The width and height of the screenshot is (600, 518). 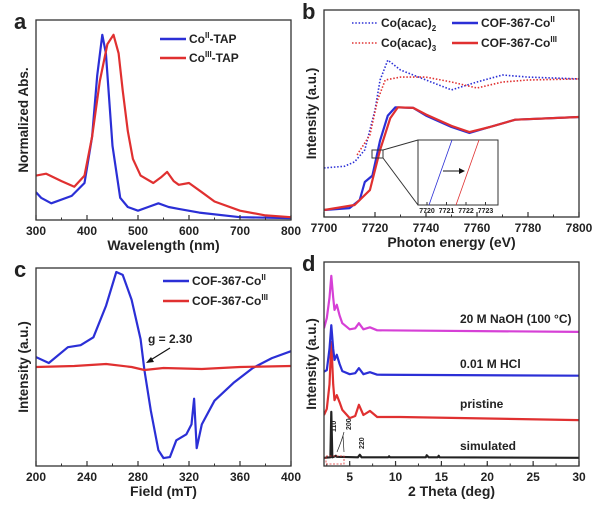 I want to click on x-axis-title: Wavelength (nm), so click(x=163, y=245).